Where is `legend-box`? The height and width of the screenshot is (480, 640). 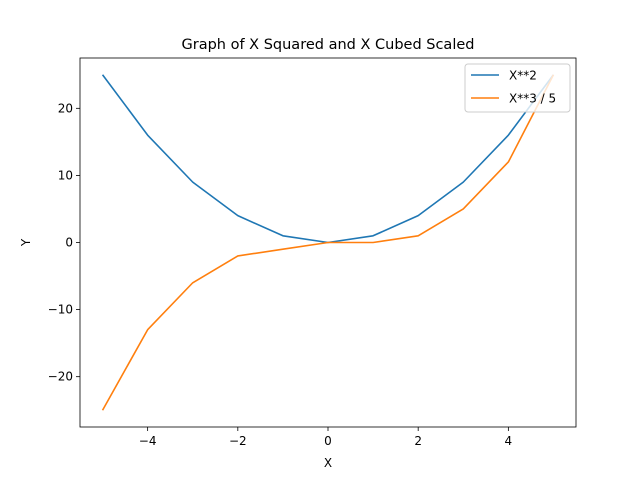
legend-box is located at coordinates (517, 88).